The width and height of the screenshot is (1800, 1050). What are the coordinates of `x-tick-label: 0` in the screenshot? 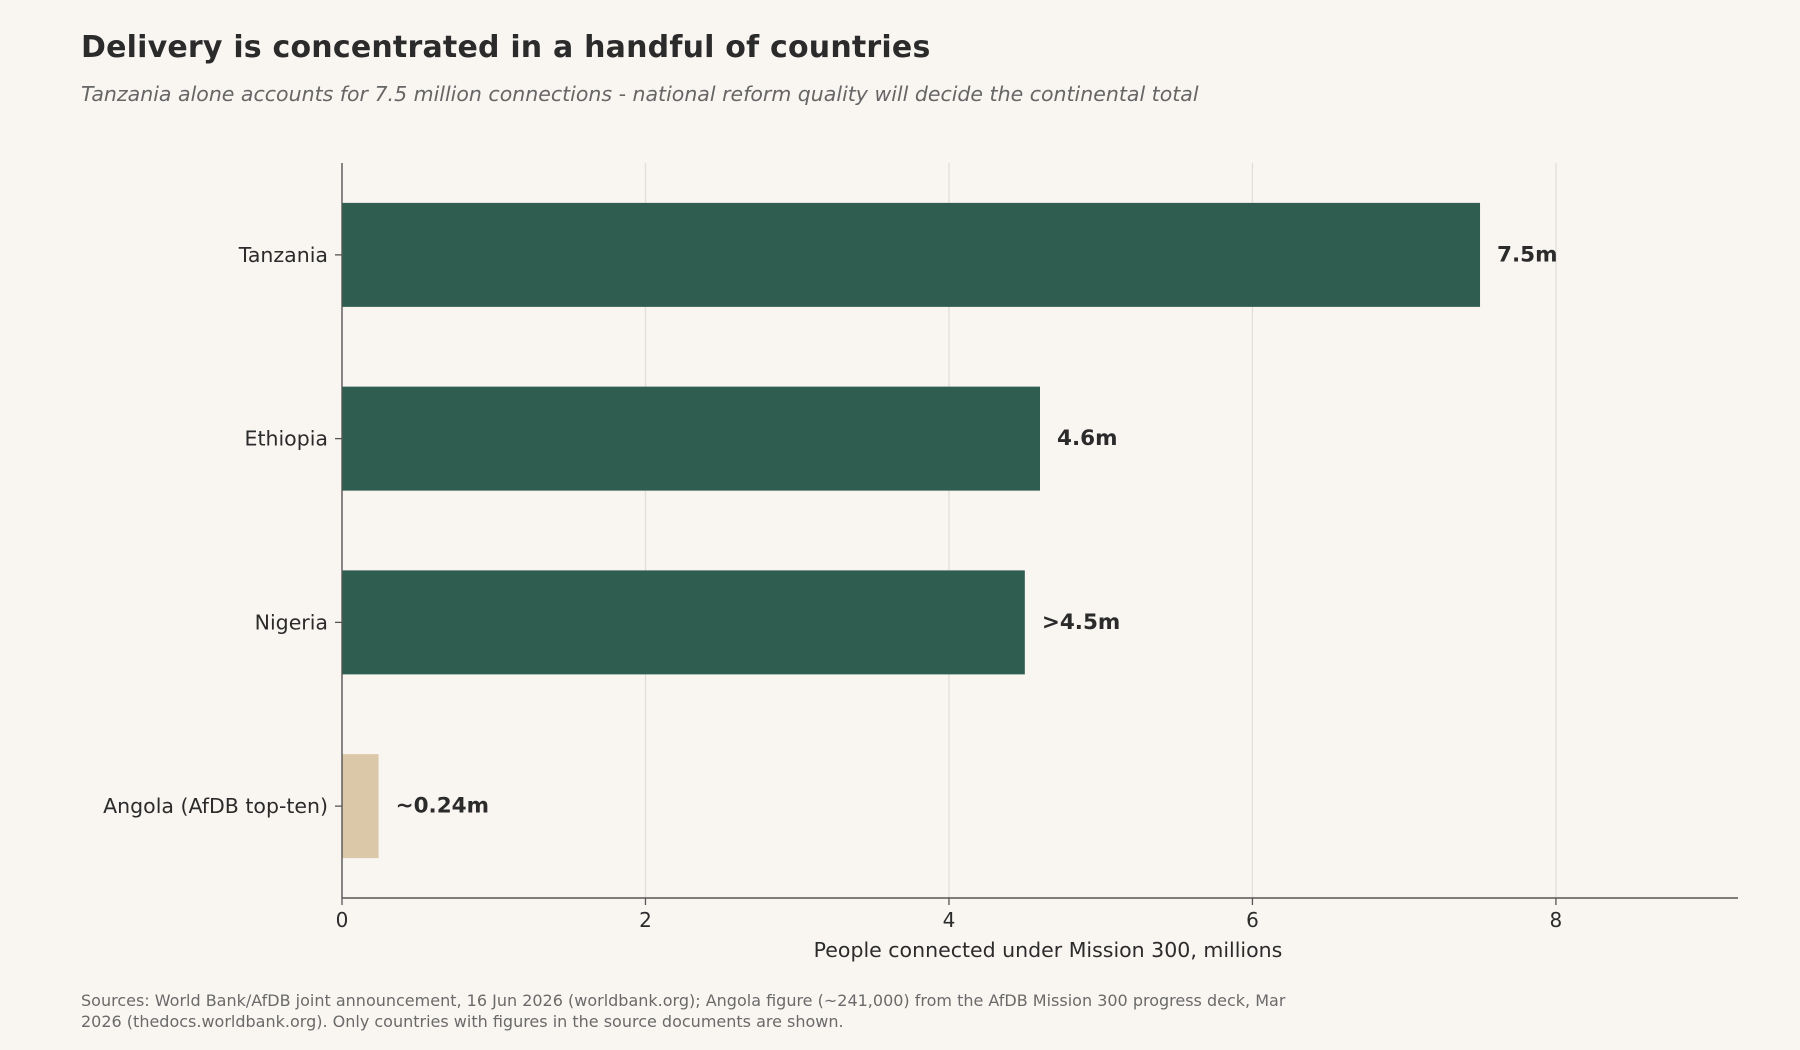 It's located at (342, 920).